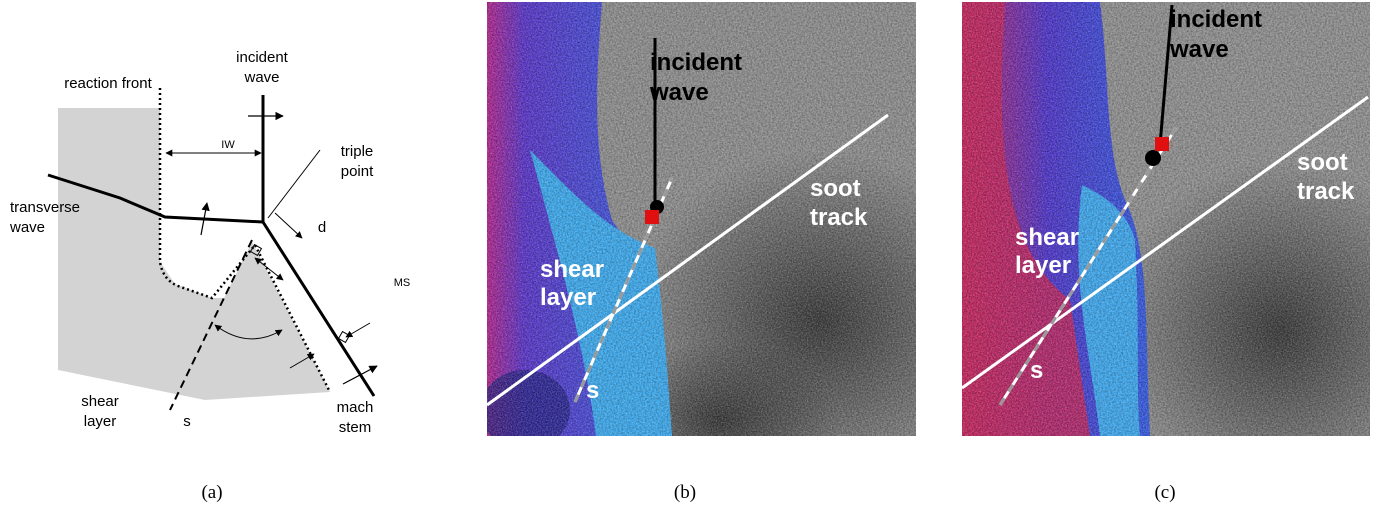 Image resolution: width=1379 pixels, height=510 pixels. What do you see at coordinates (355, 427) in the screenshot?
I see `label: stem` at bounding box center [355, 427].